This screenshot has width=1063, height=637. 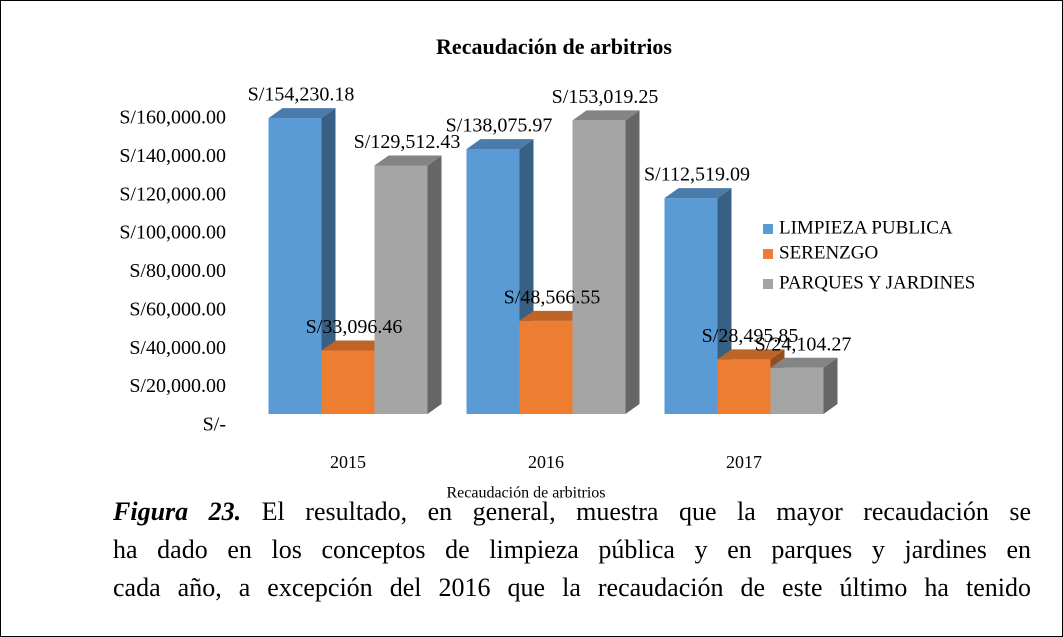 I want to click on y-tick-label: S/40,000.00, so click(x=177, y=348).